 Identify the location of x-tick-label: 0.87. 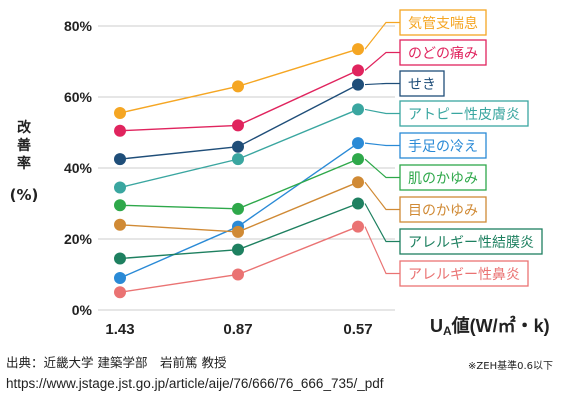
(237, 329).